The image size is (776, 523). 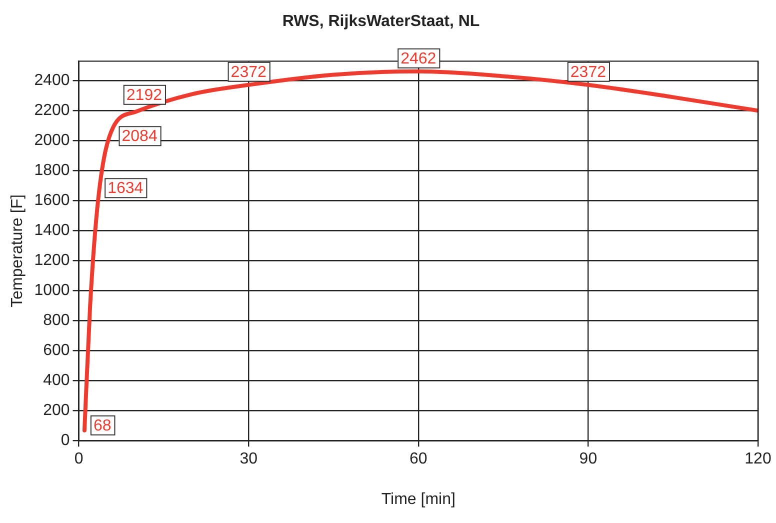 What do you see at coordinates (52, 111) in the screenshot?
I see `y-tick-label: 2200` at bounding box center [52, 111].